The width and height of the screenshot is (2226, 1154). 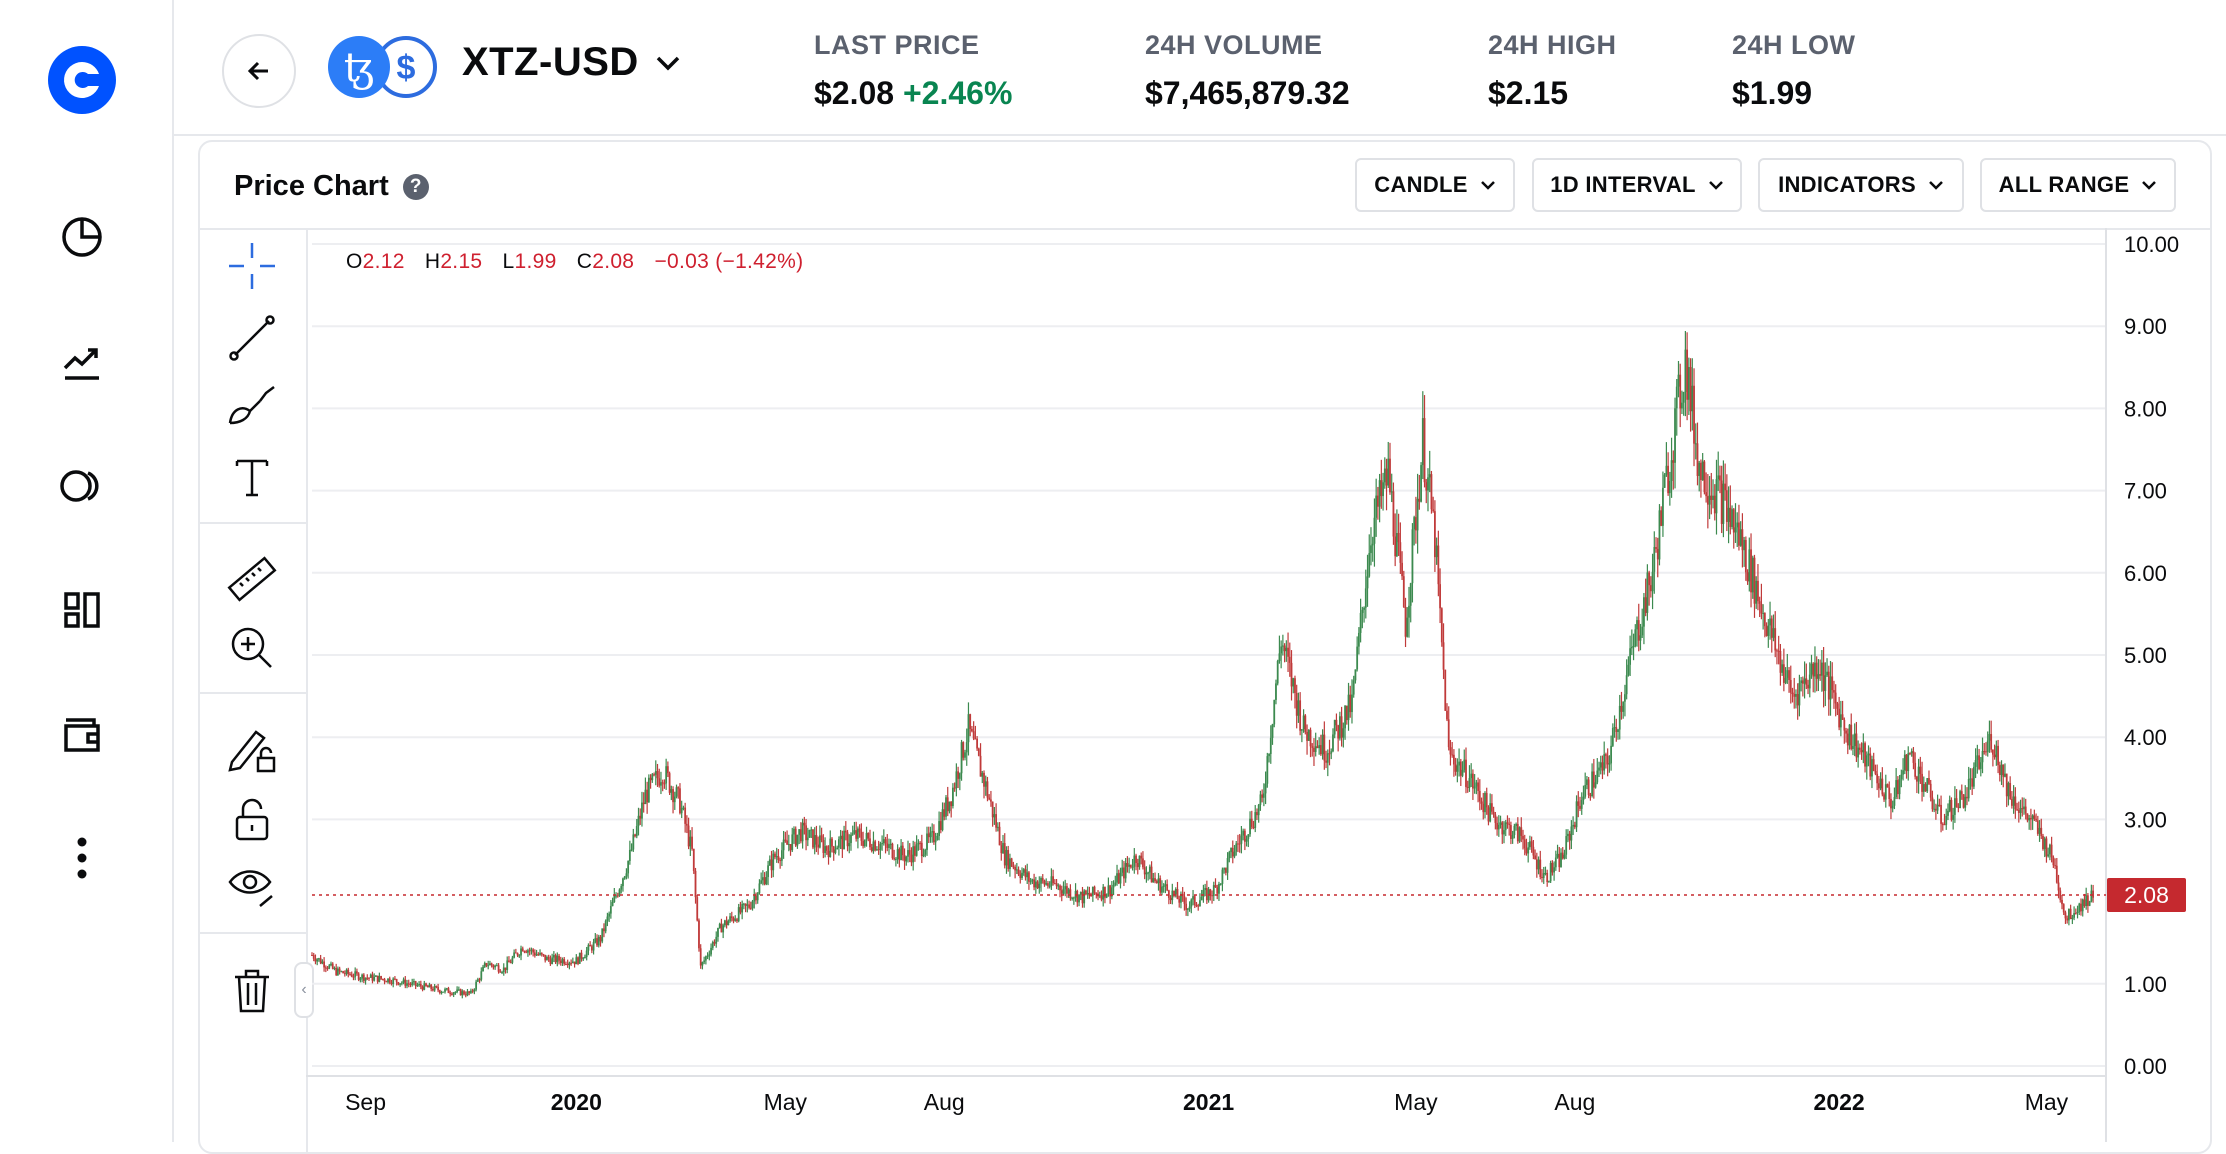 I want to click on dashboard-icon, so click(x=82, y=610).